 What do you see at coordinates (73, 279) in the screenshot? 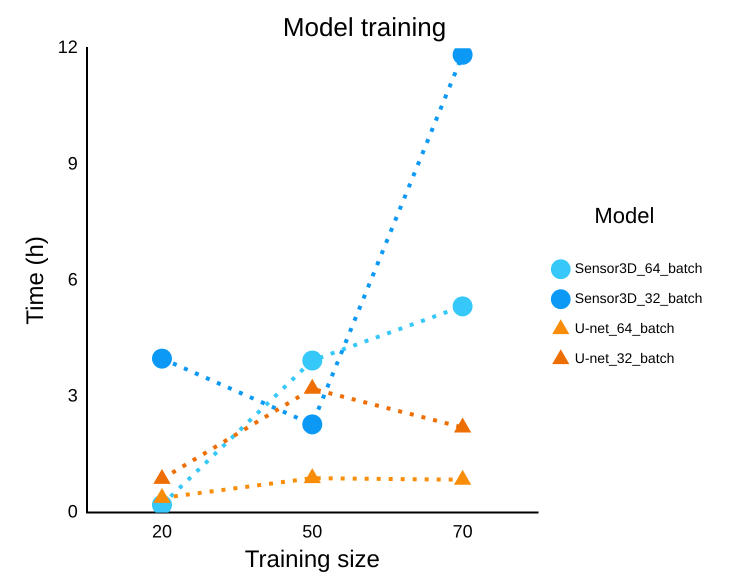
I see `y-tick-label: 6` at bounding box center [73, 279].